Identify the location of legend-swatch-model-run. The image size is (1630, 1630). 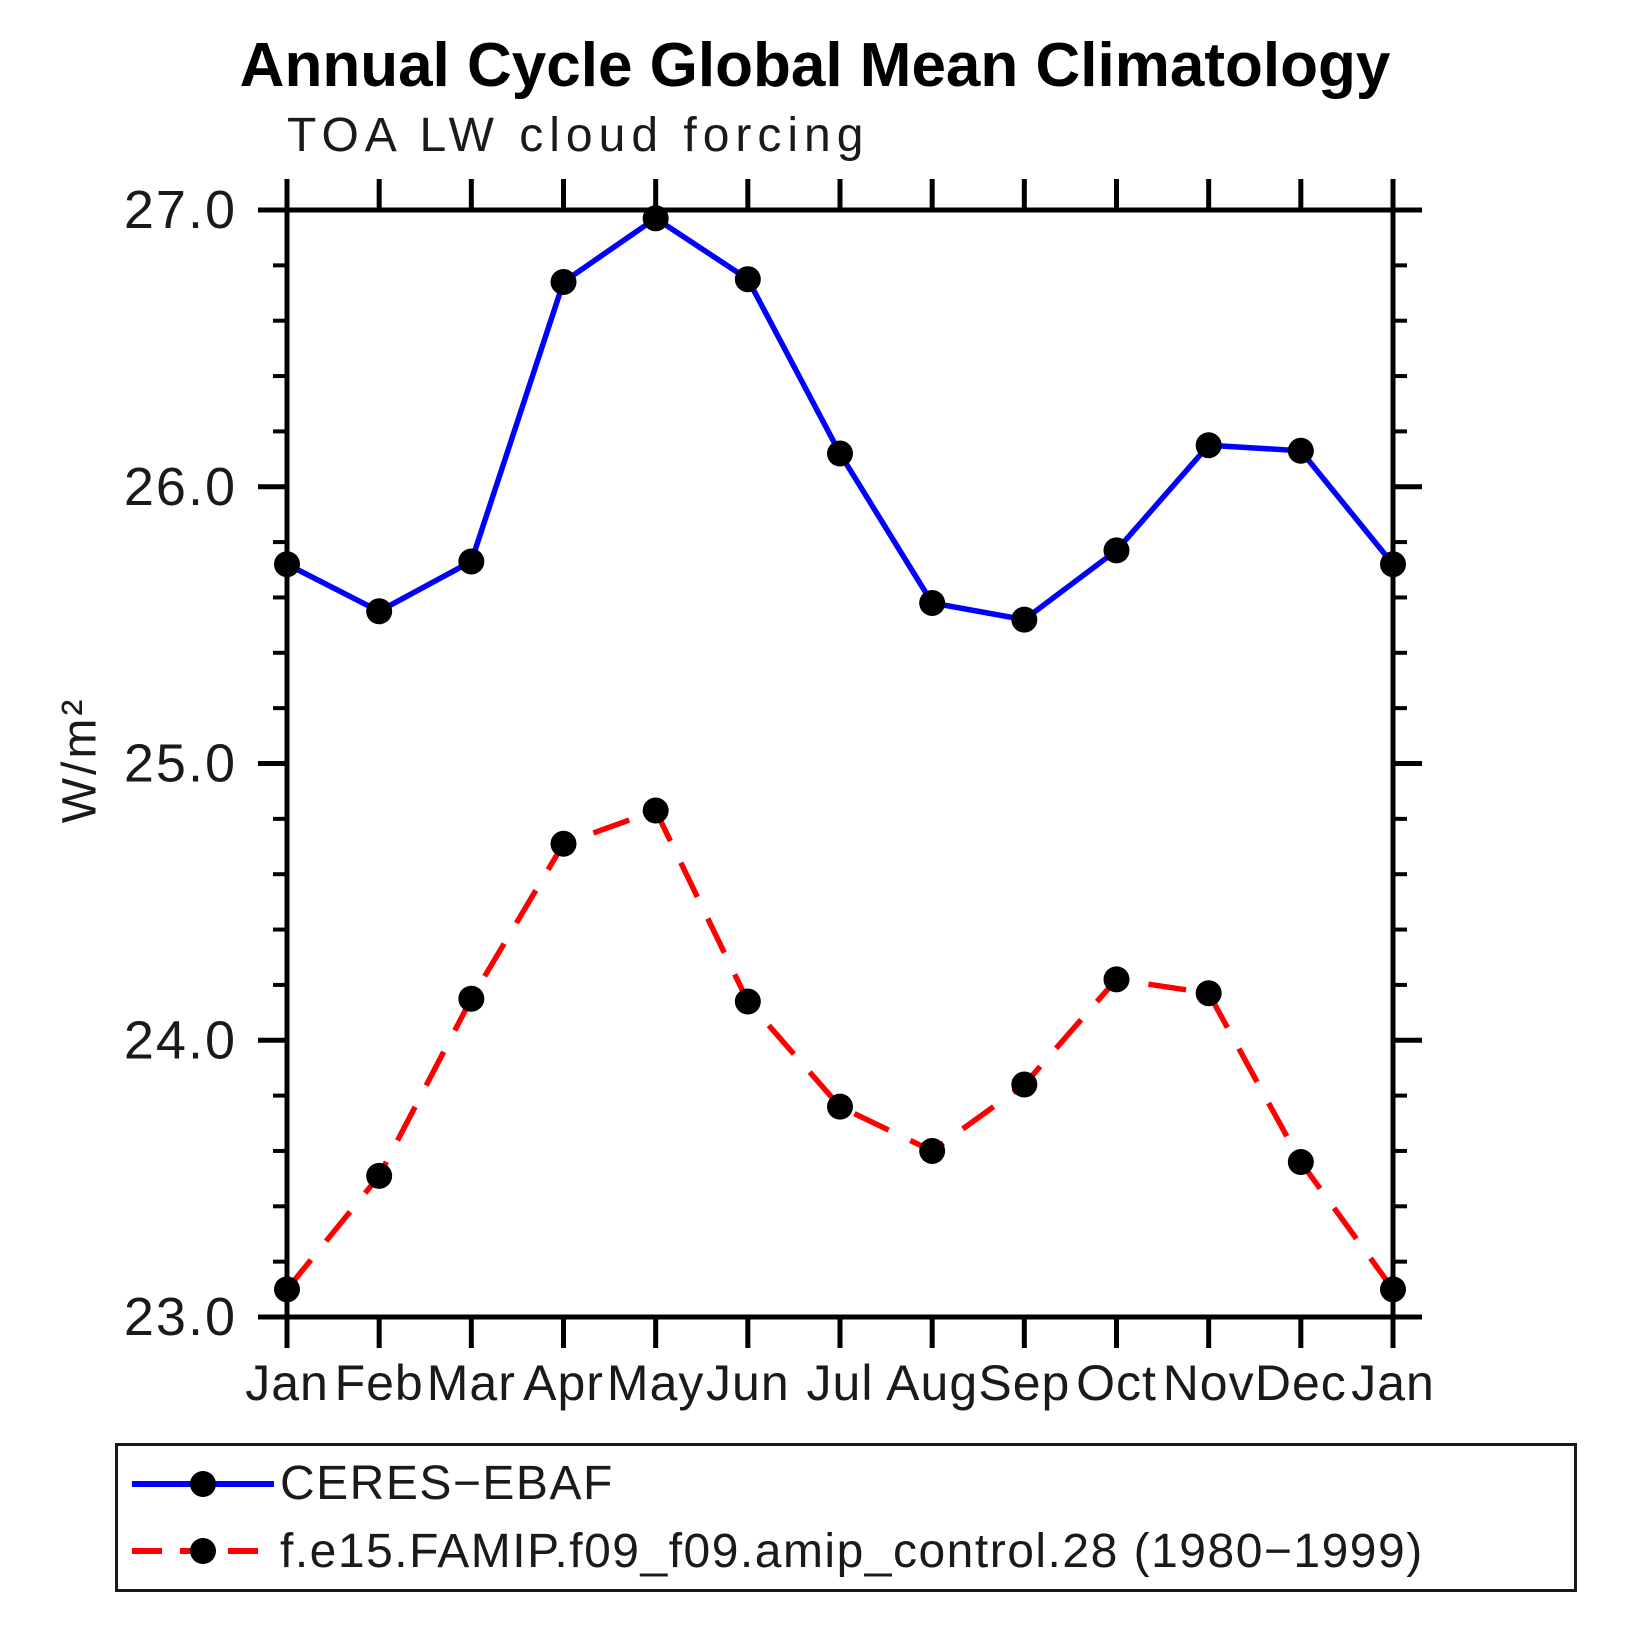
(203, 1551).